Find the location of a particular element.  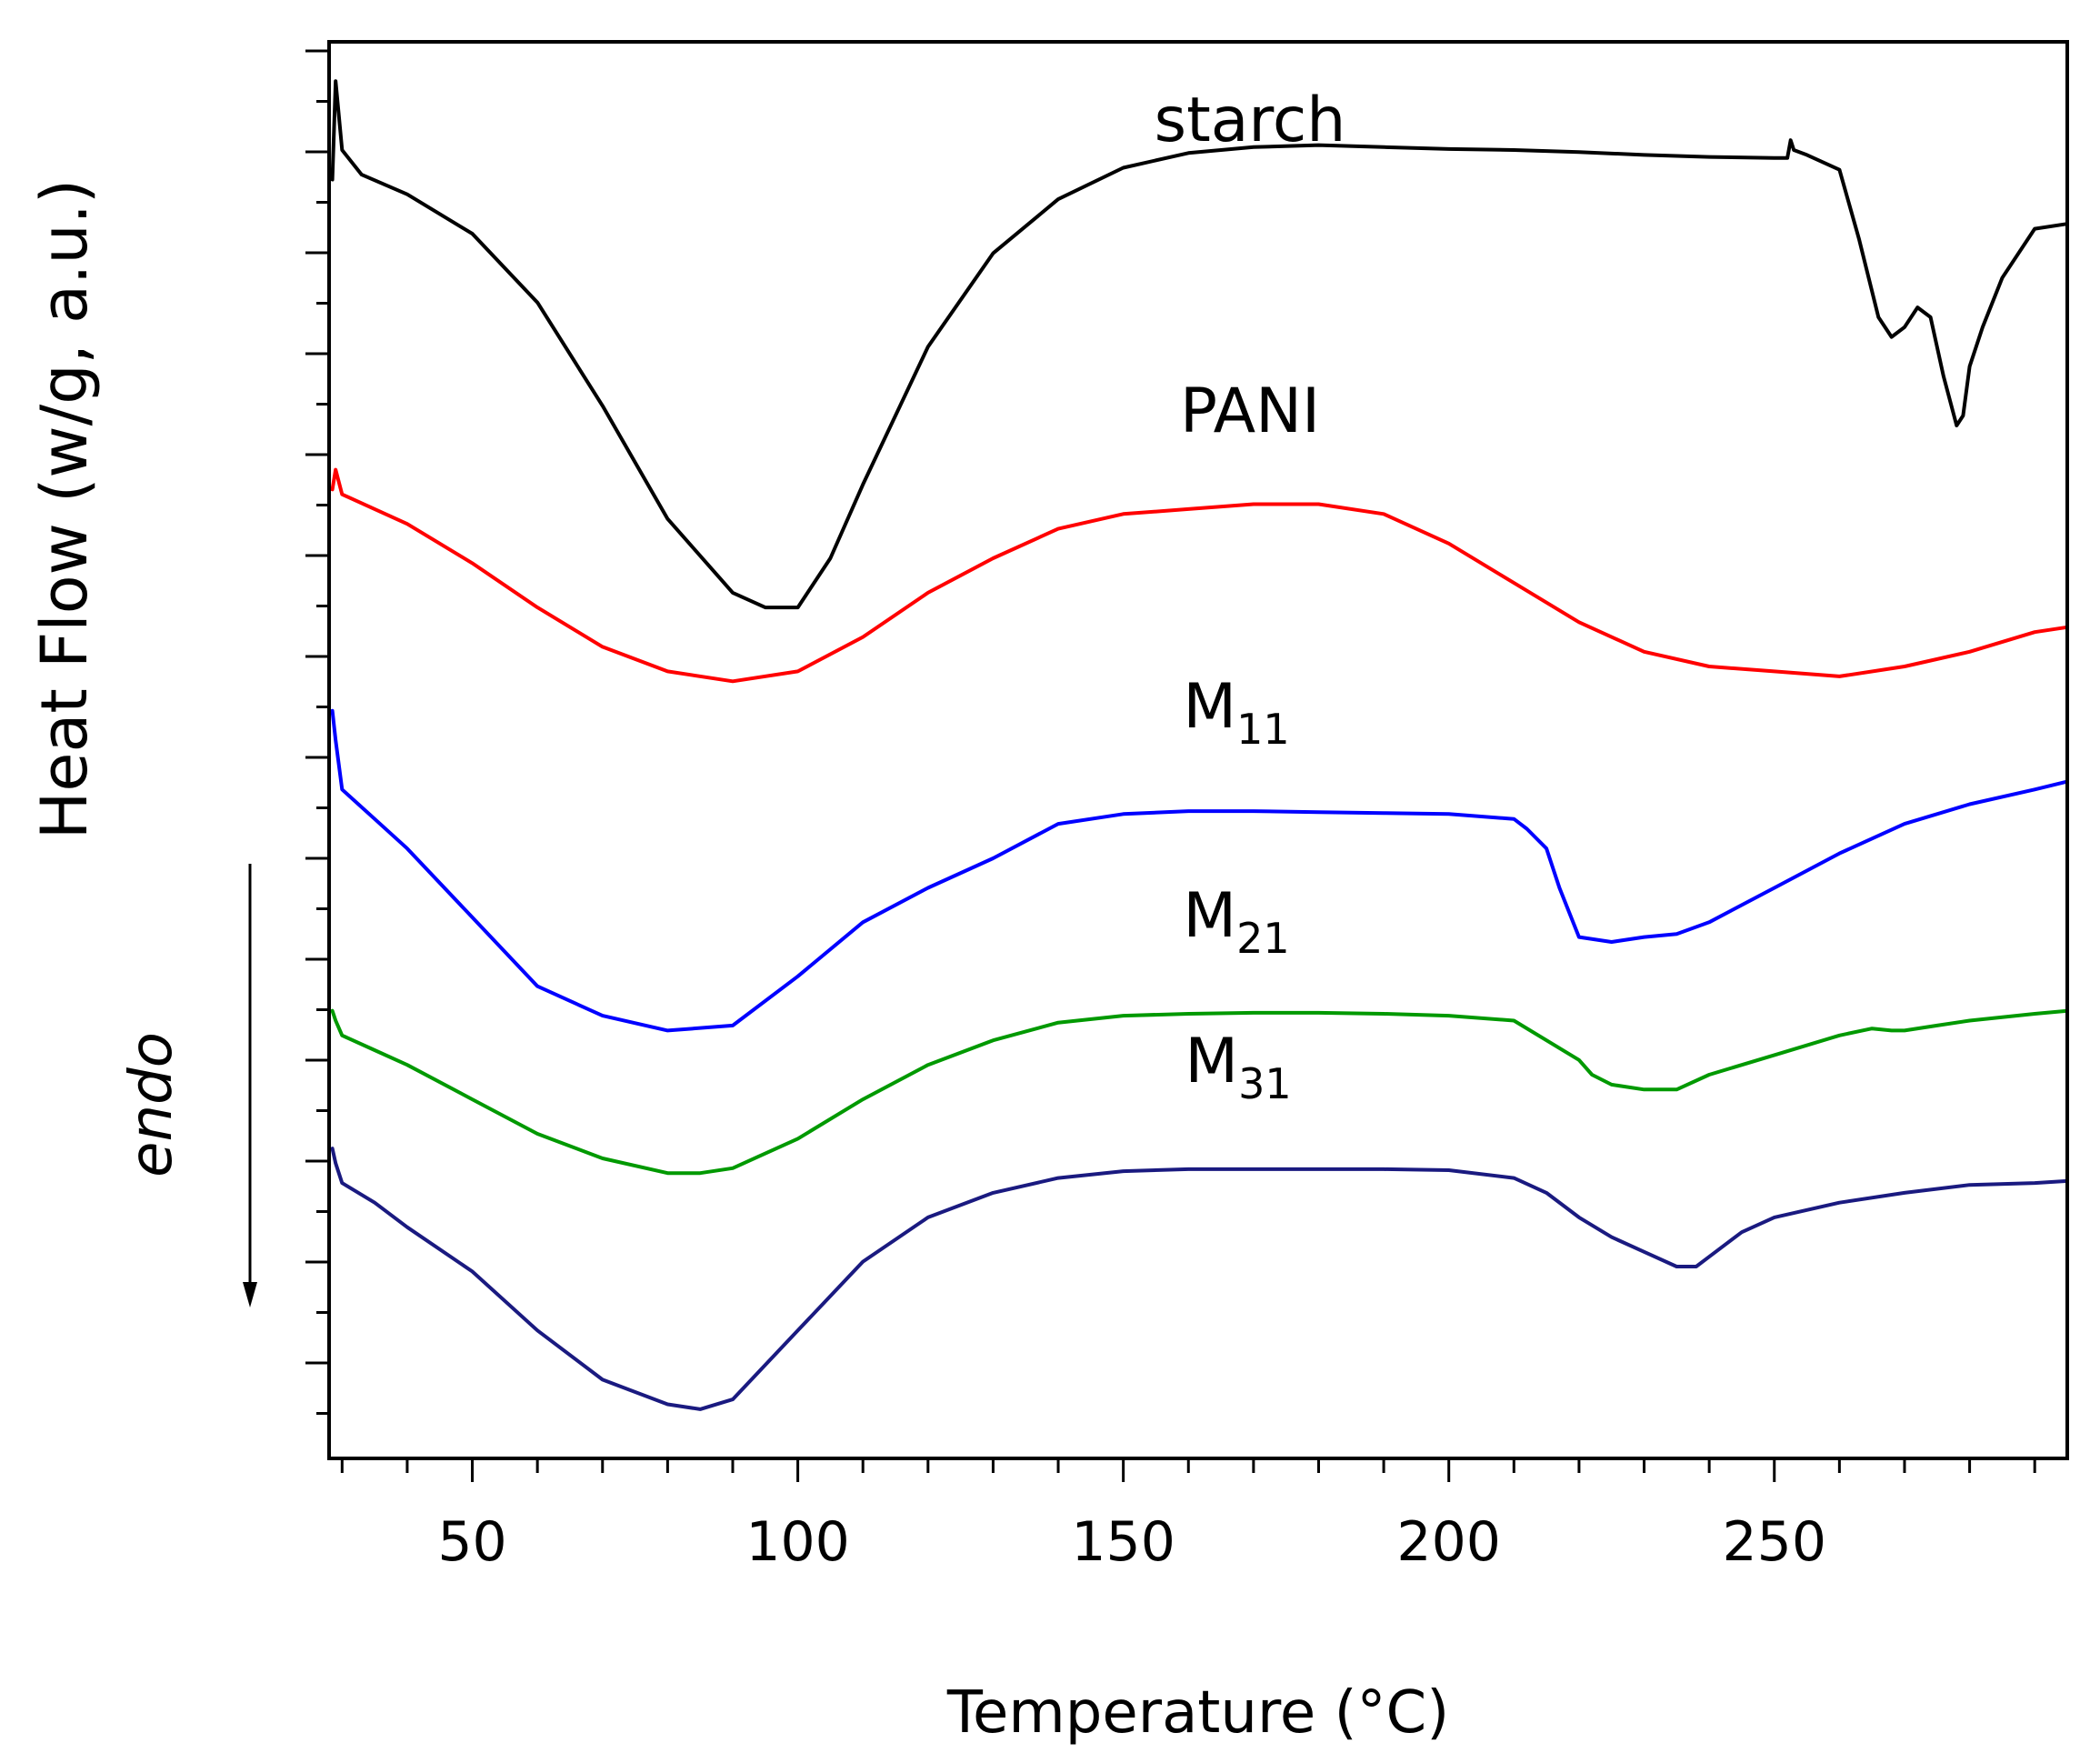

x-tick-labels: 50 100 150 200 250 is located at coordinates (1131, 1542).